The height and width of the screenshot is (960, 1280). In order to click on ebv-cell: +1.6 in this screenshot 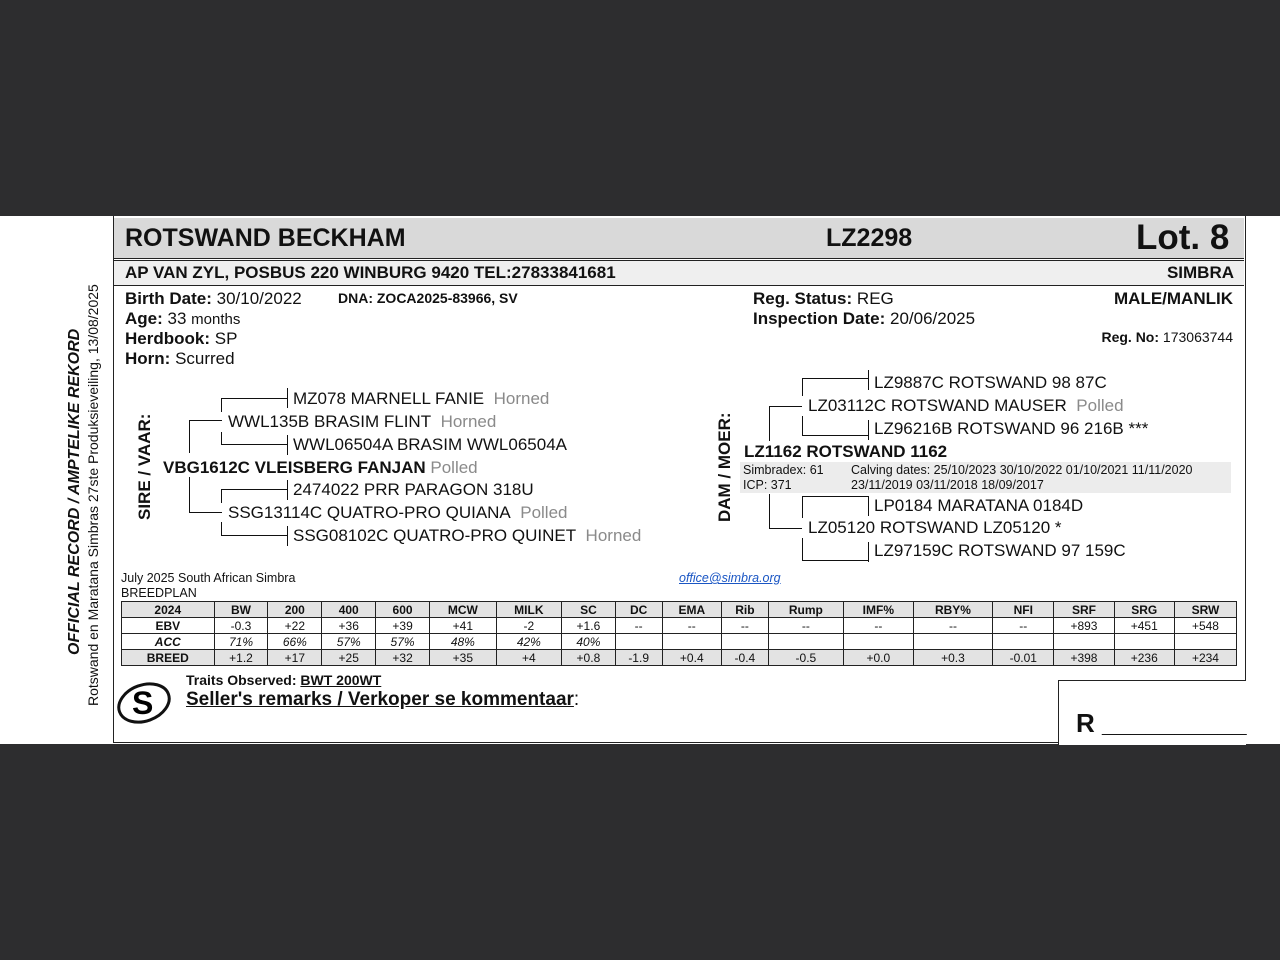, I will do `click(588, 625)`.